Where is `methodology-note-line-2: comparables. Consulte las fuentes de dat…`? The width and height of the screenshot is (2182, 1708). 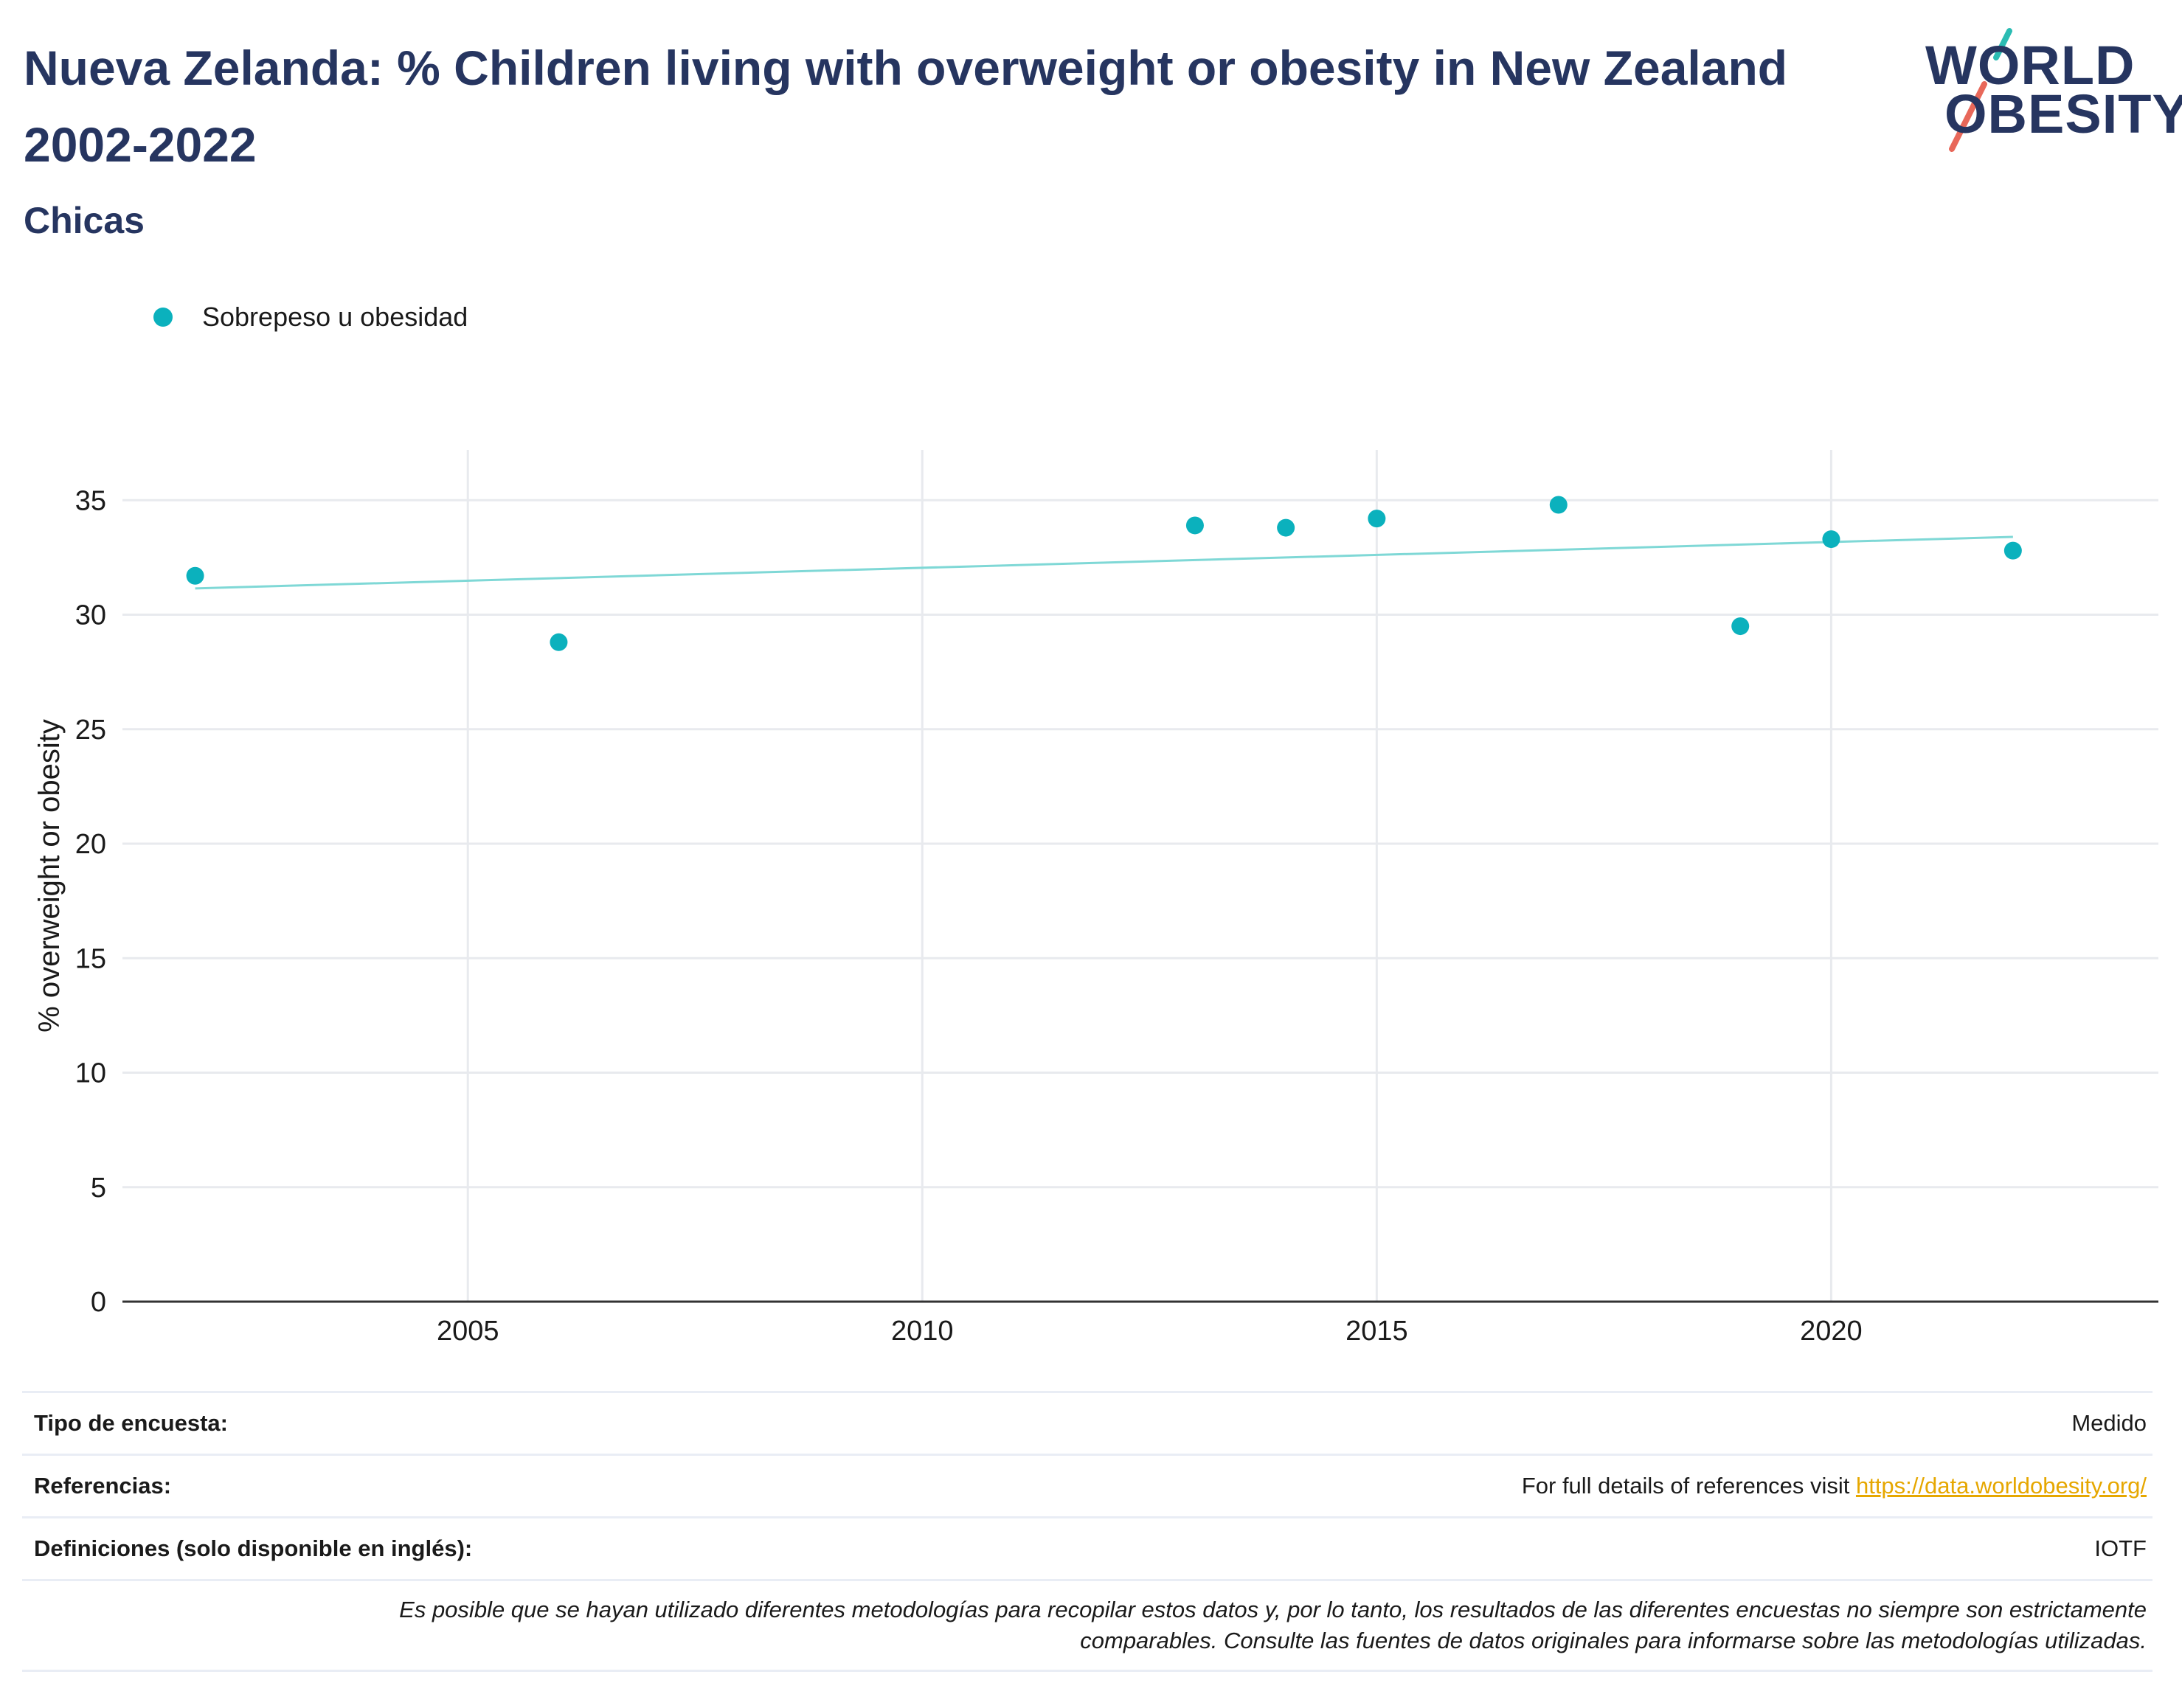
methodology-note-line-2: comparables. Consulte las fuentes de dat… is located at coordinates (1613, 1640).